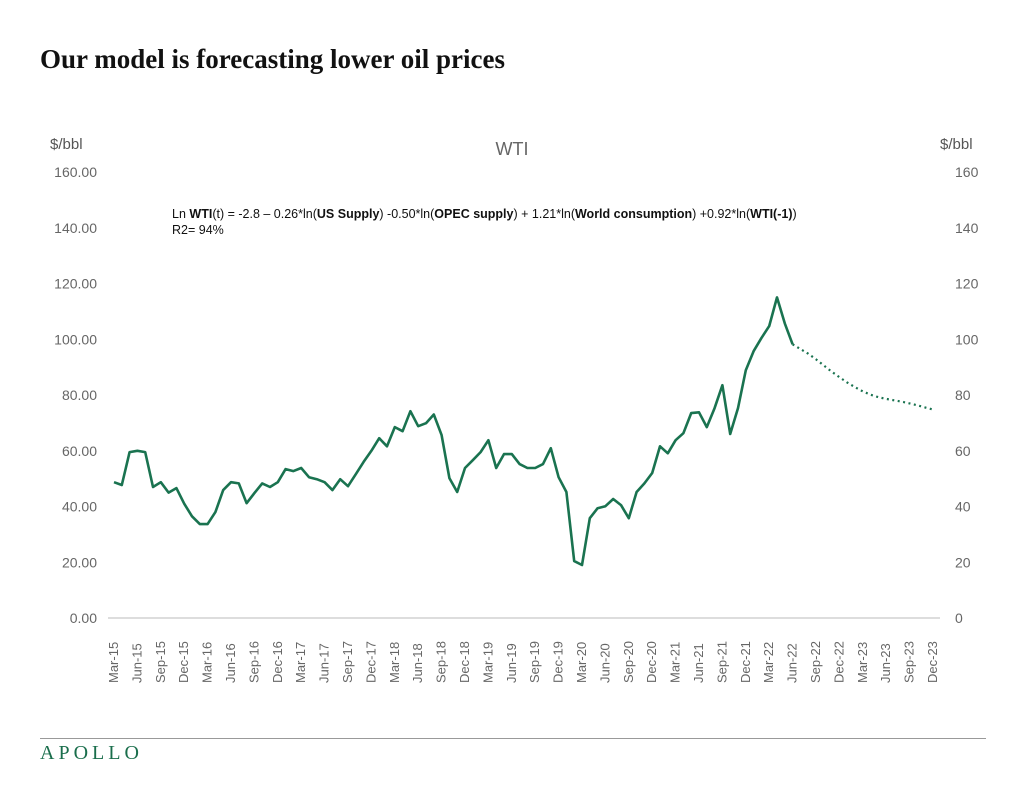 This screenshot has width=1024, height=791. I want to click on x-tick-label: Jun-15, so click(136, 663).